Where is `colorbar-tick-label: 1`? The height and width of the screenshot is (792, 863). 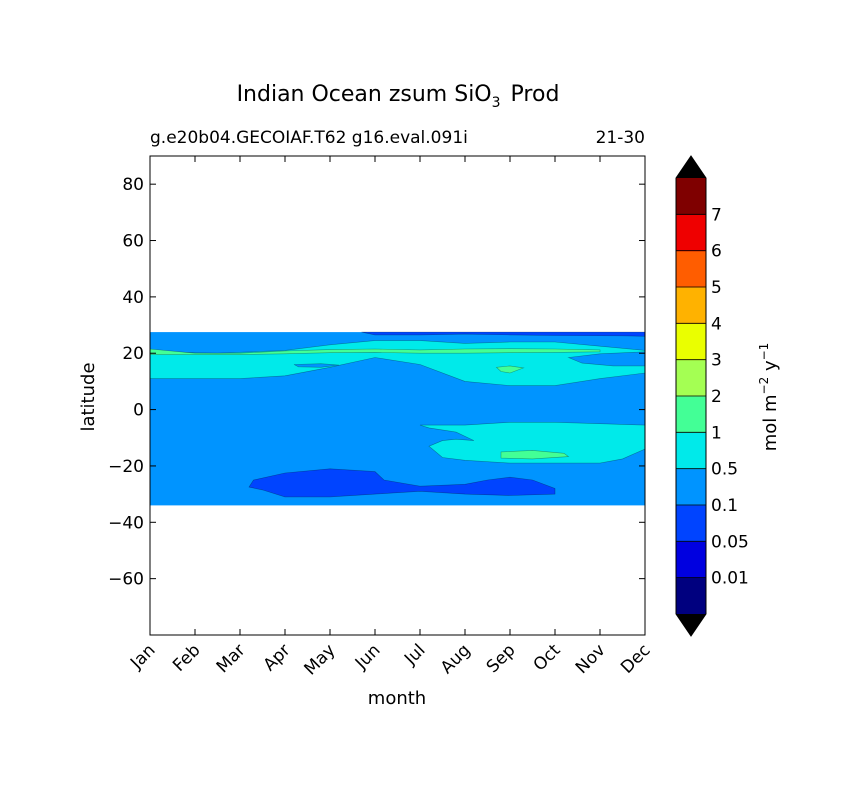 colorbar-tick-label: 1 is located at coordinates (716, 433).